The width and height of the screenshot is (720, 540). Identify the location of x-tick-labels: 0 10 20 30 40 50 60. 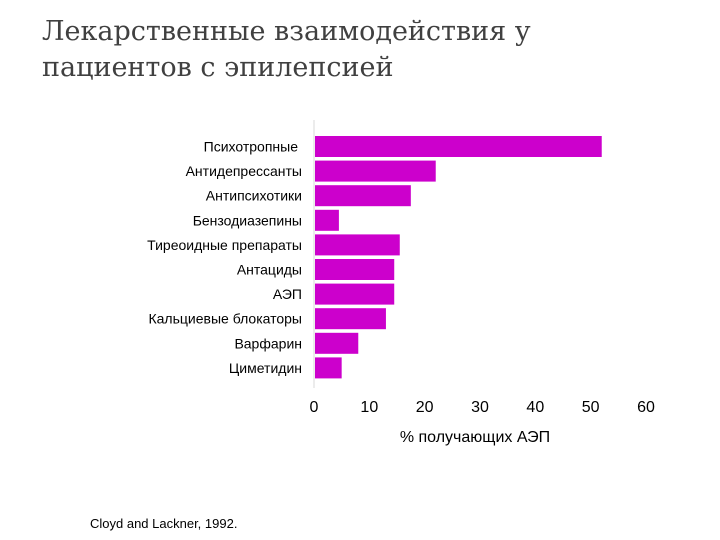
(482, 407).